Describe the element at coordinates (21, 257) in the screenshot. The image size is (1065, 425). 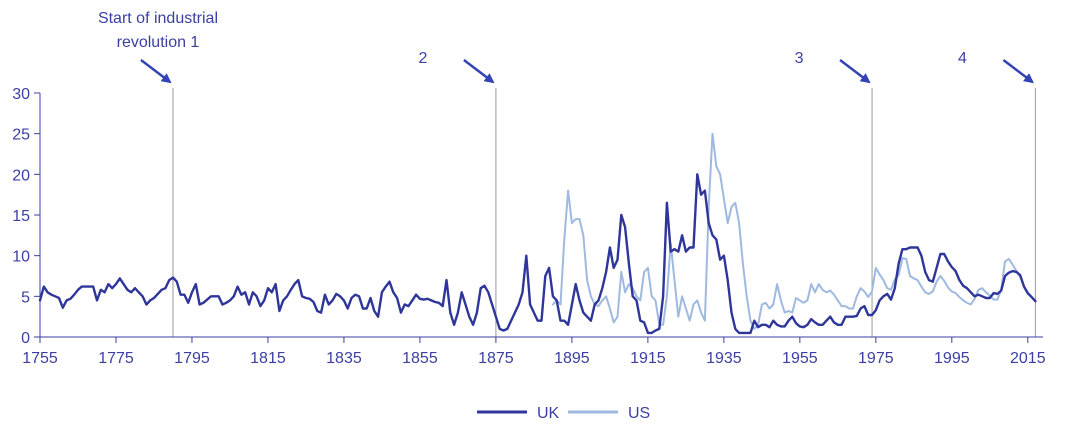
I see `y-tick-label: 10` at that location.